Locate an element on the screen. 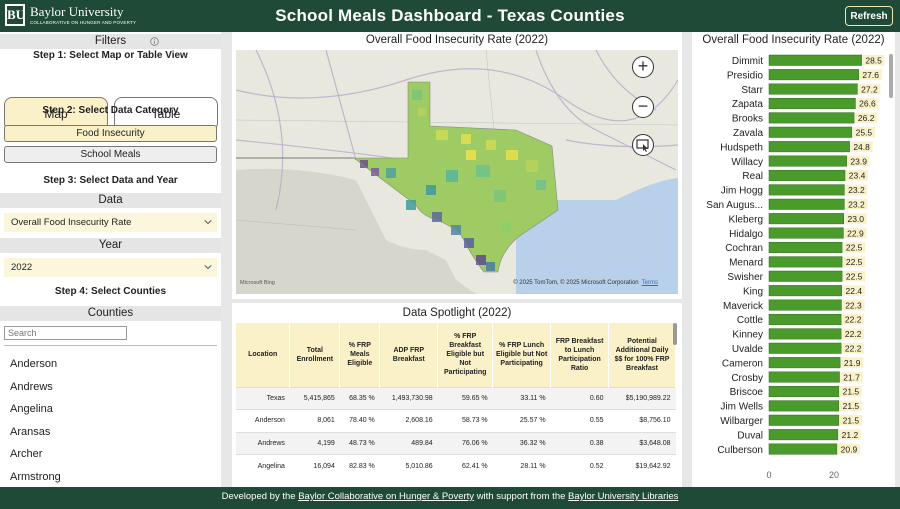 This screenshot has height=509, width=900. data-dropdown: Overall Food Insecurity Rate is located at coordinates (110, 222).